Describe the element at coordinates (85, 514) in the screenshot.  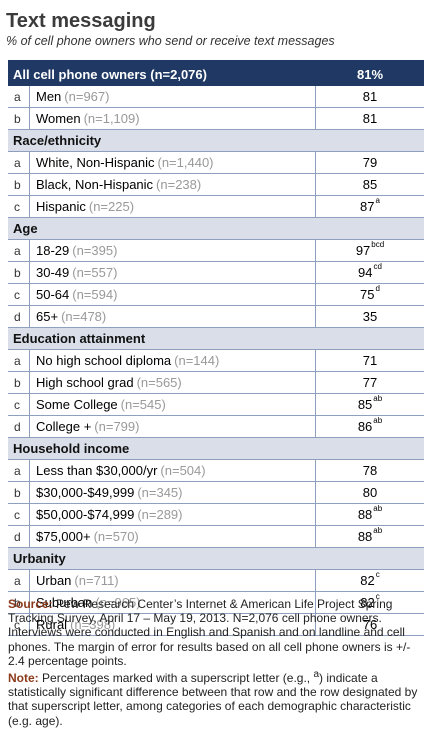
I see `row-label: $50,000-$74,999` at that location.